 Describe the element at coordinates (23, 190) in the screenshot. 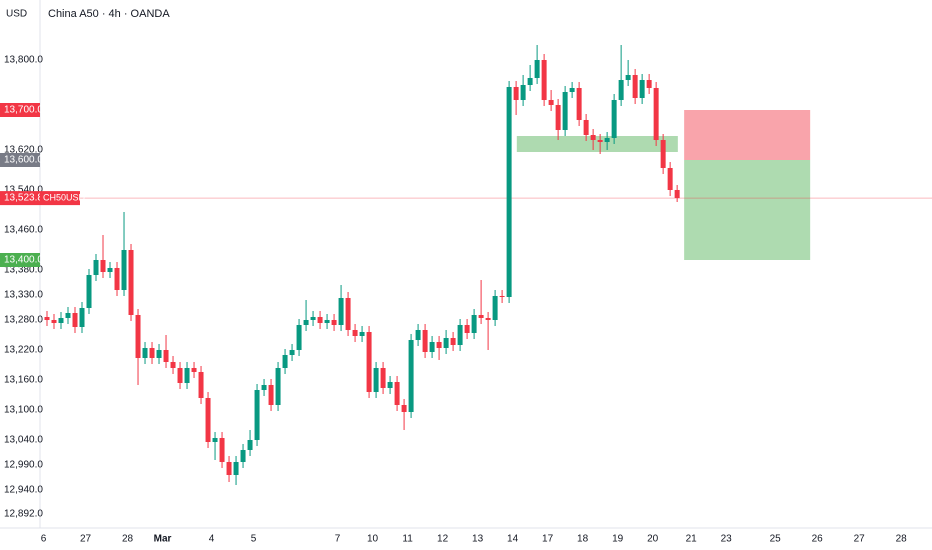

I see `y-tick-label: 13,540.0` at that location.